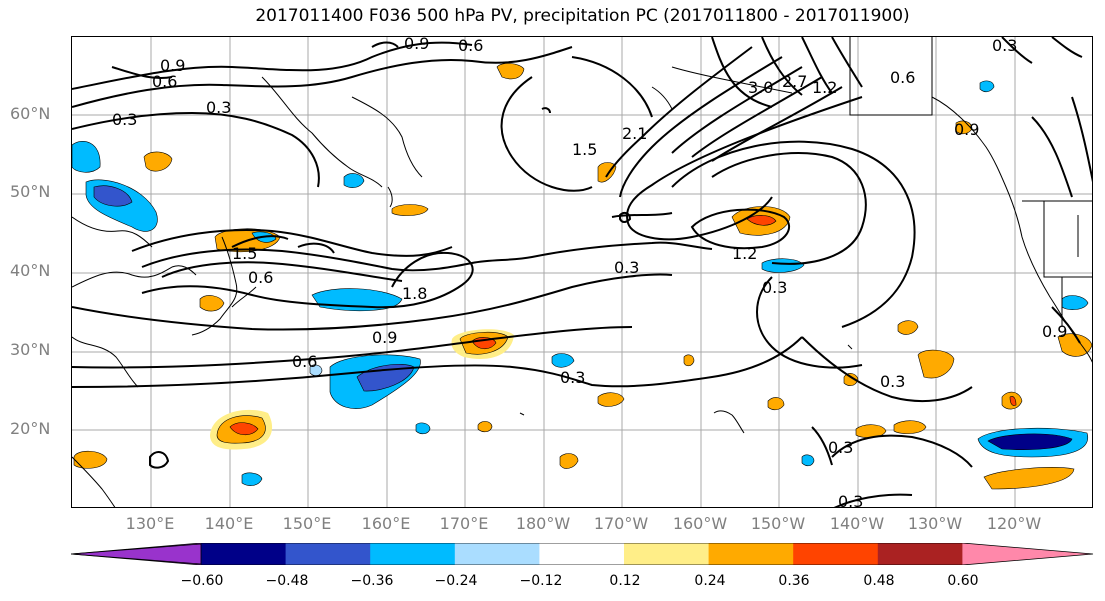  Describe the element at coordinates (621, 523) in the screenshot. I see `lon-label-170w: 170°W` at that location.